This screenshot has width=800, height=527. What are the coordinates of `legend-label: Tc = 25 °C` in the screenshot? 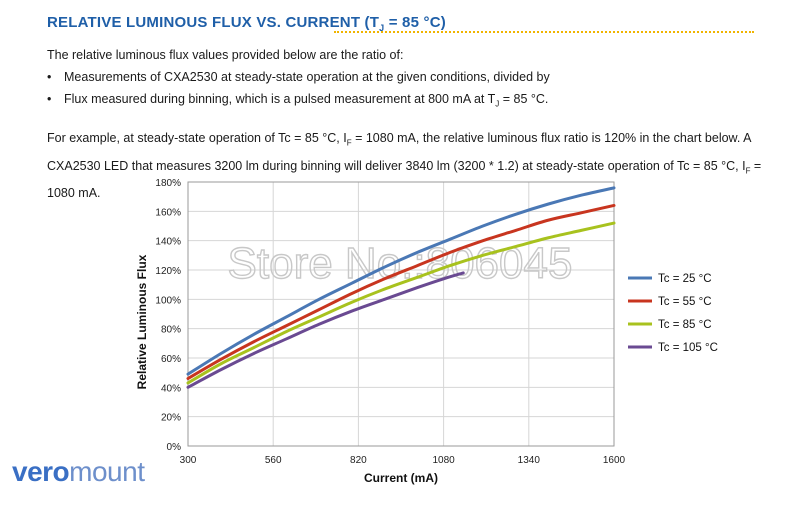 It's located at (685, 279).